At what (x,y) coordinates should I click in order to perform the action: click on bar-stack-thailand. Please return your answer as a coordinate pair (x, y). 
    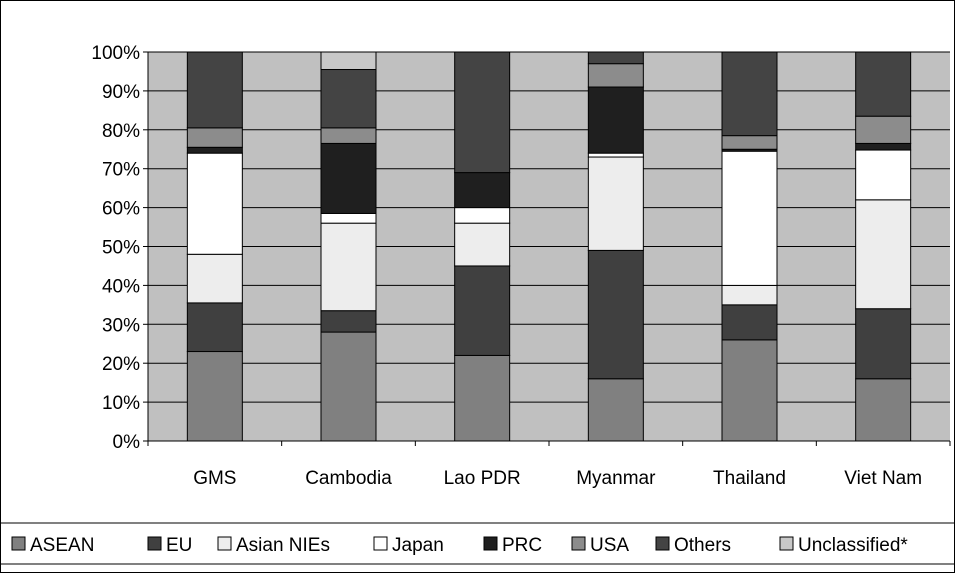
    Looking at the image, I should click on (749, 246).